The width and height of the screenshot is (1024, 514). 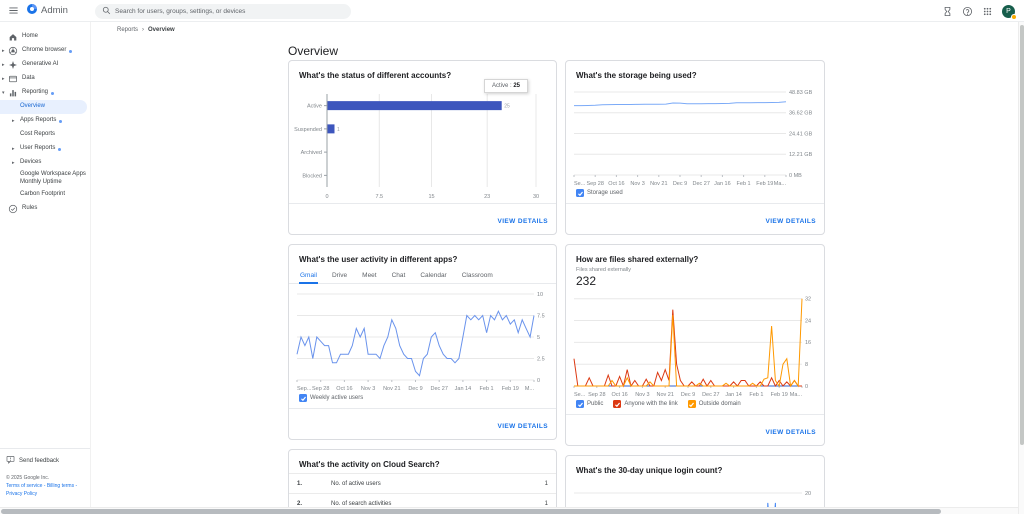 What do you see at coordinates (541, 359) in the screenshot?
I see `svg-text: 2.5` at bounding box center [541, 359].